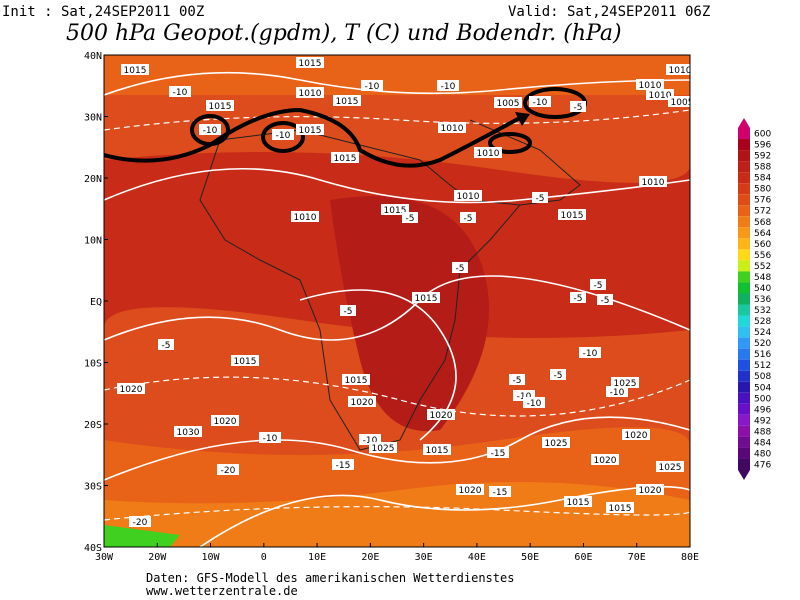 The height and width of the screenshot is (600, 800). I want to click on lon-label: 30W, so click(104, 557).